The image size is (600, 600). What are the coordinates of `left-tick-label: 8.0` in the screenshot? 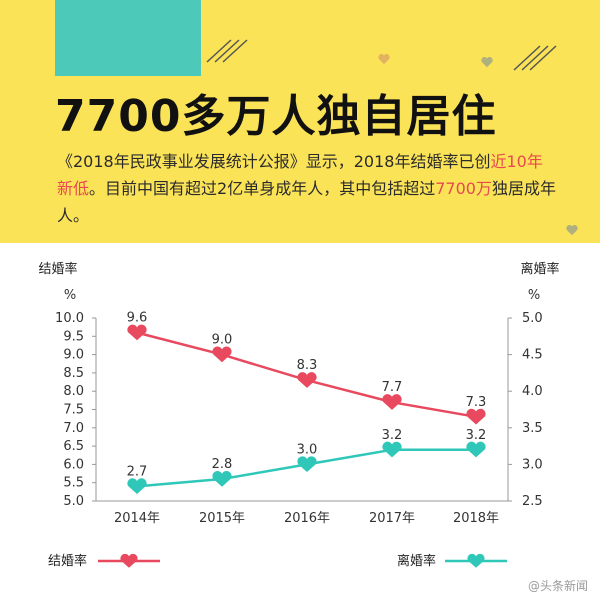 It's located at (73, 391).